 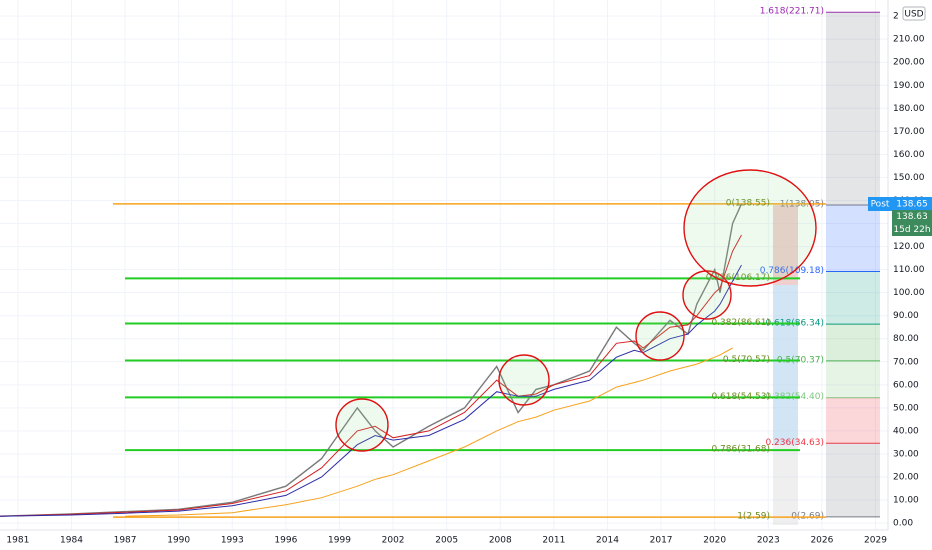 What do you see at coordinates (906, 316) in the screenshot?
I see `y-tick-label: 90.00` at bounding box center [906, 316].